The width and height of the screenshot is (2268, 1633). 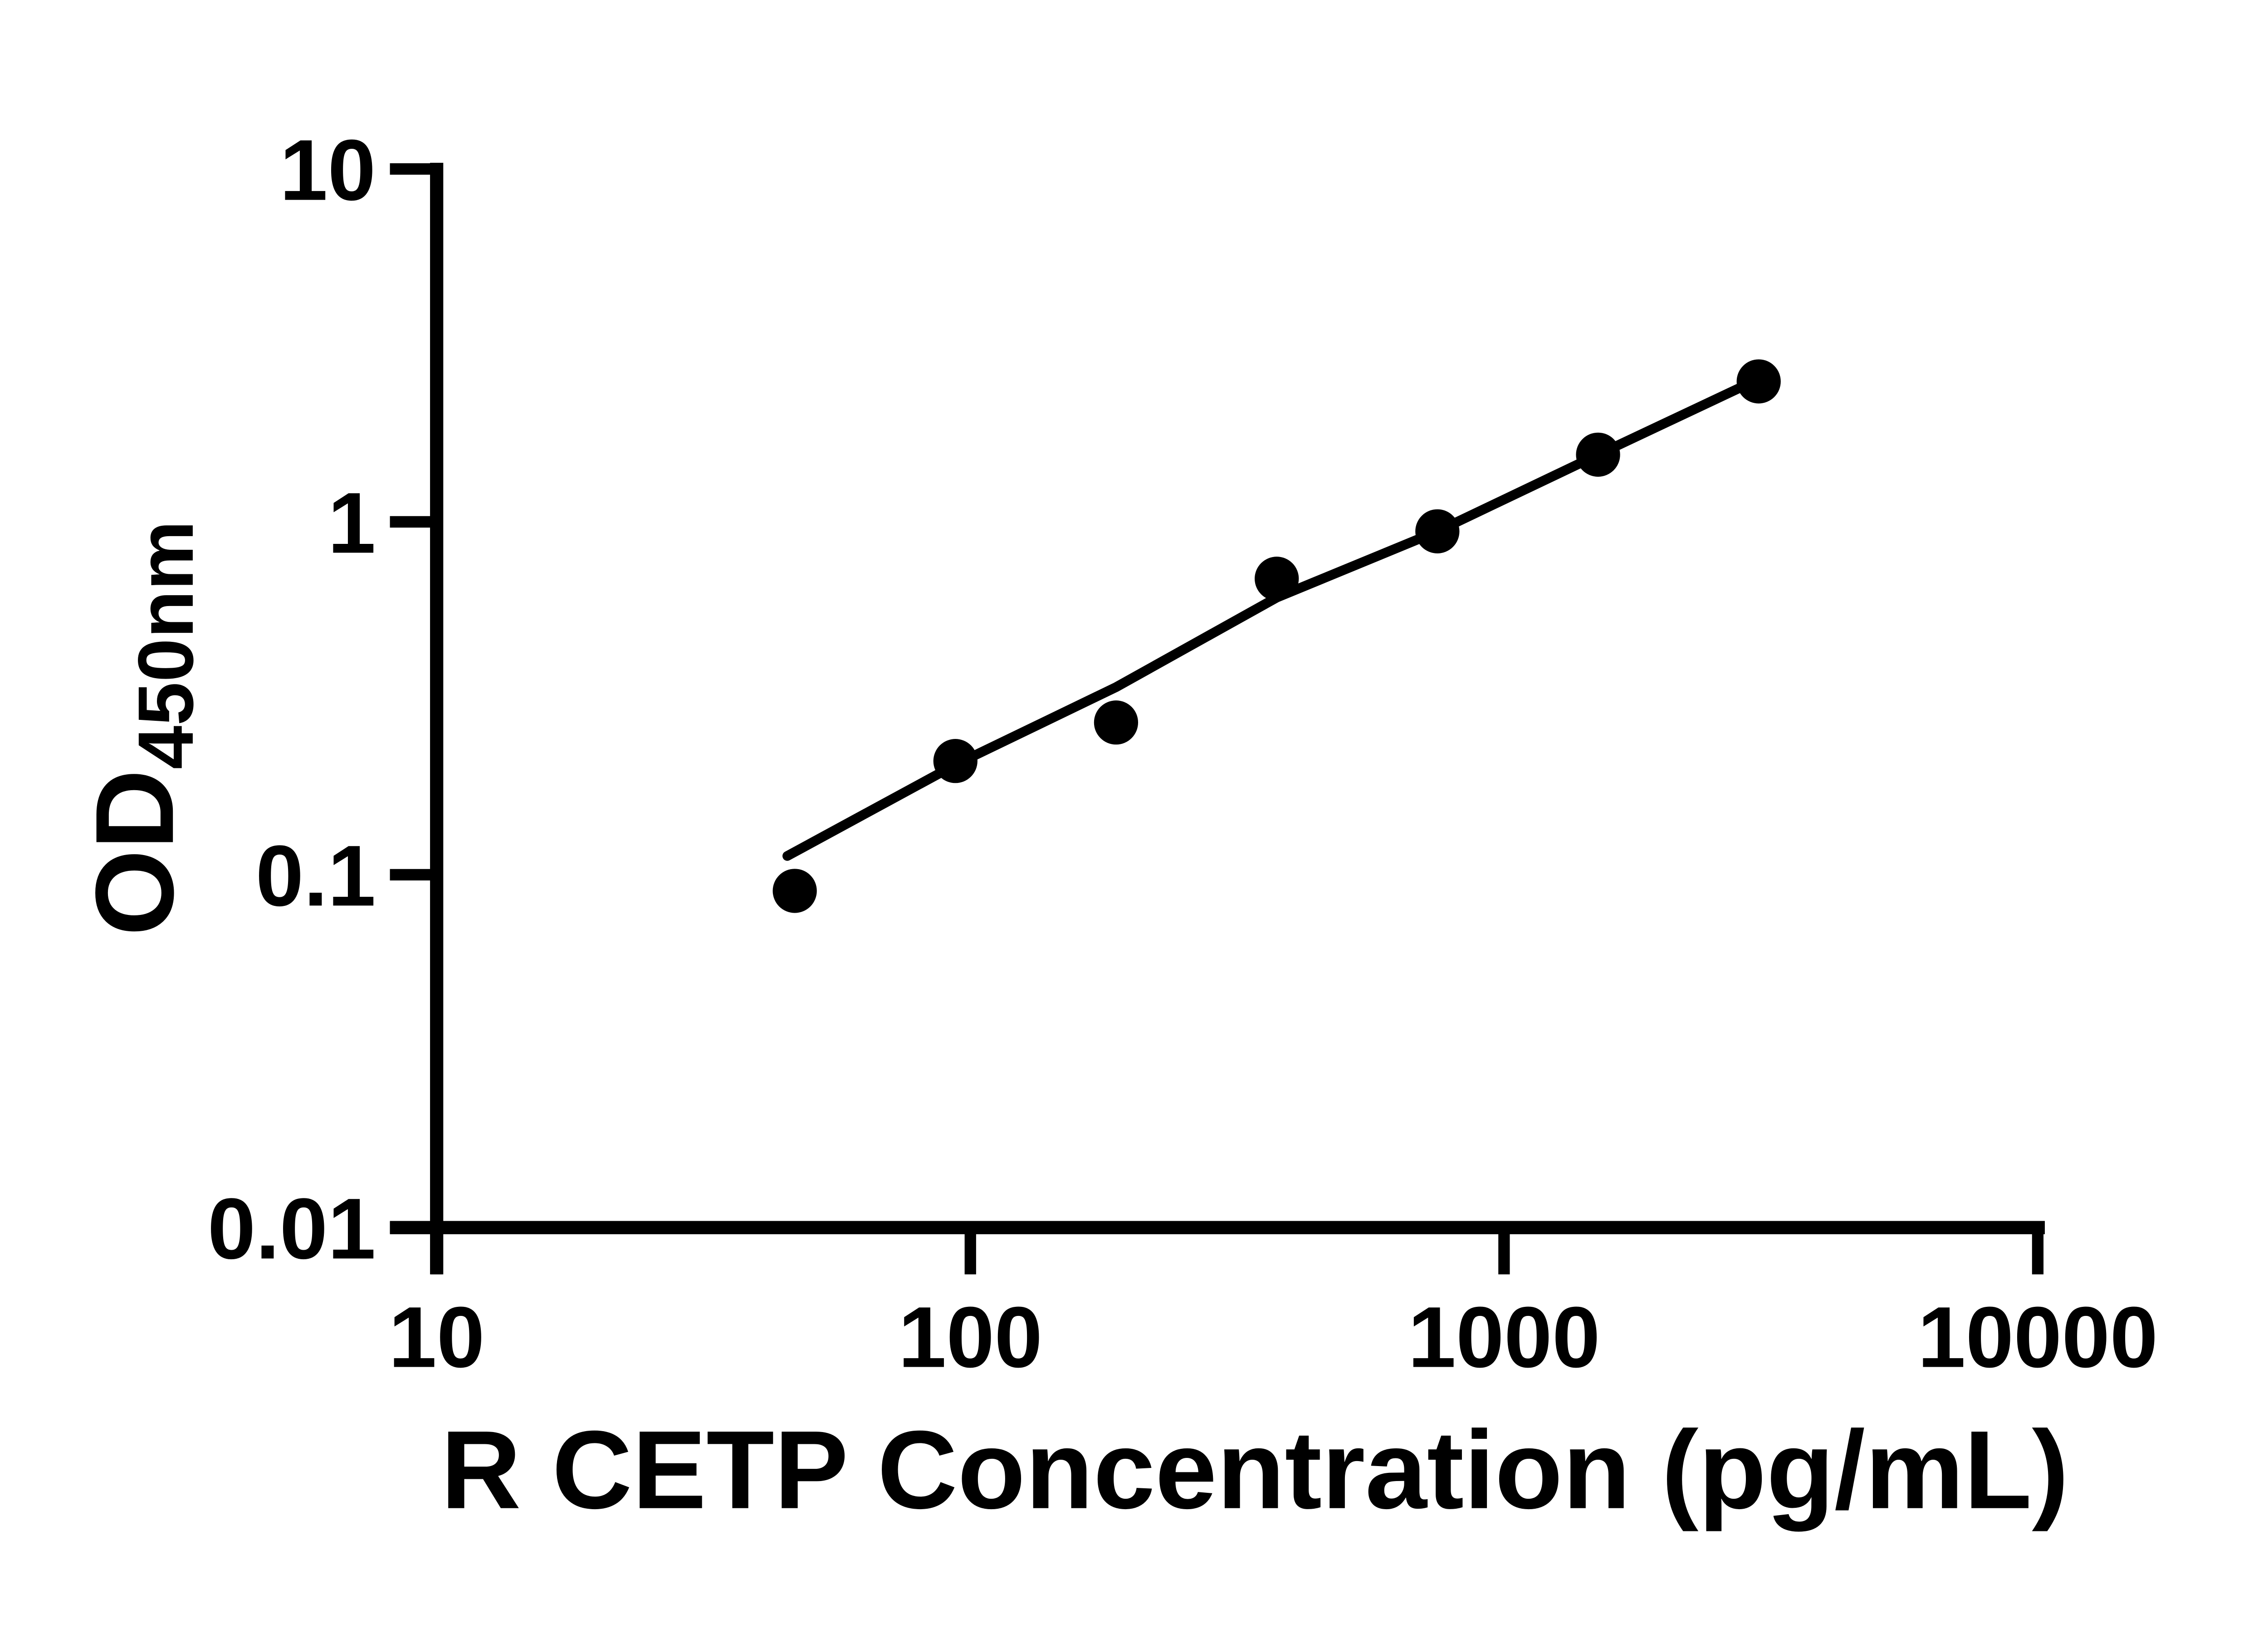 I want to click on y-tick-label: 10, so click(x=327, y=170).